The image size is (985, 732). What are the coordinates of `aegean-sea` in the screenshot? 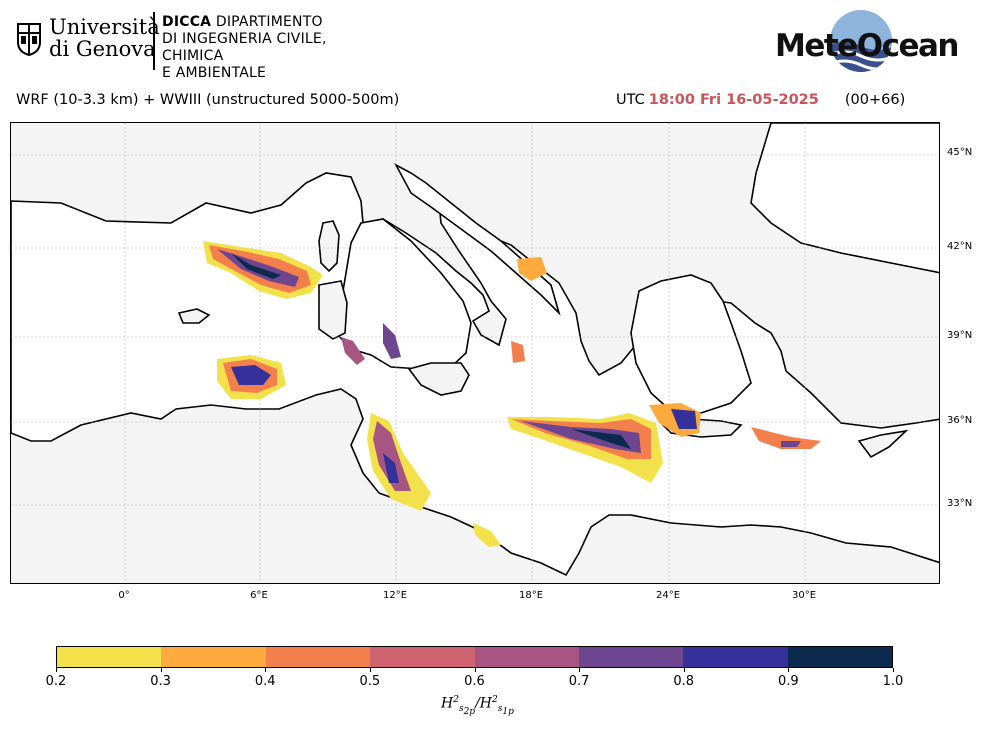 It's located at (691, 344).